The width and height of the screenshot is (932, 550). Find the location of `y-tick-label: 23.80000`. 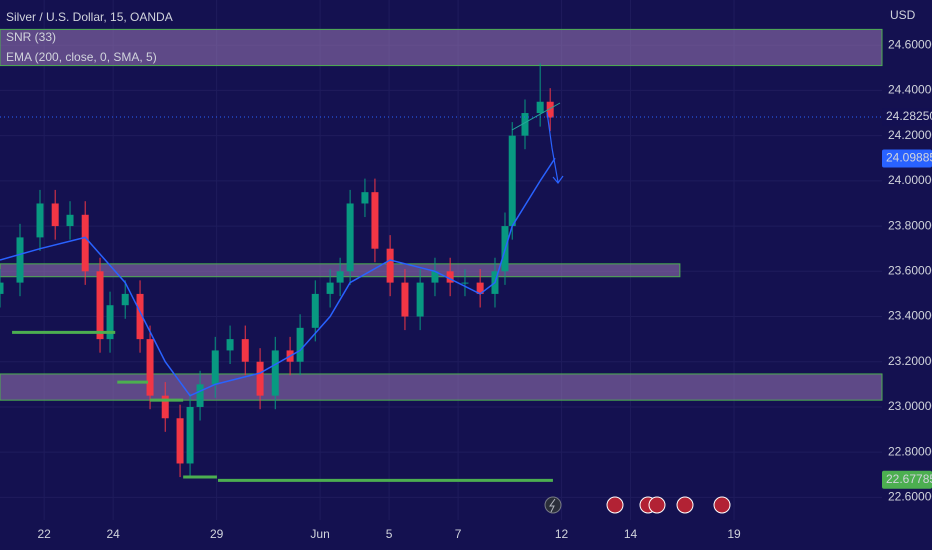

y-tick-label: 23.80000 is located at coordinates (910, 225).